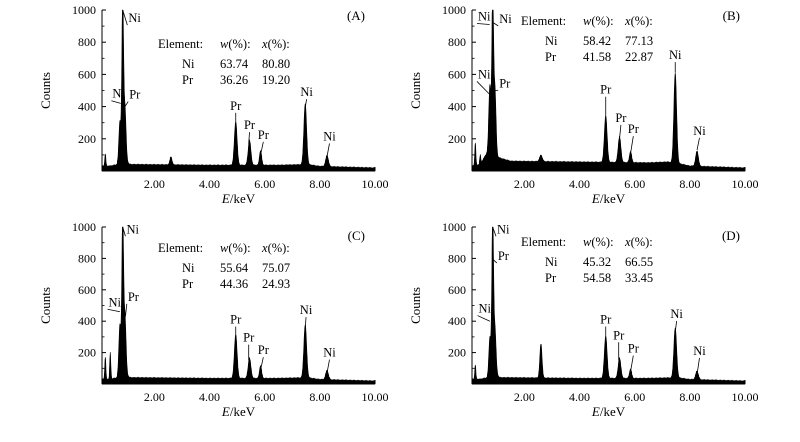 This screenshot has height=442, width=800. What do you see at coordinates (234, 80) in the screenshot?
I see `table-weight-percent: 36.26` at bounding box center [234, 80].